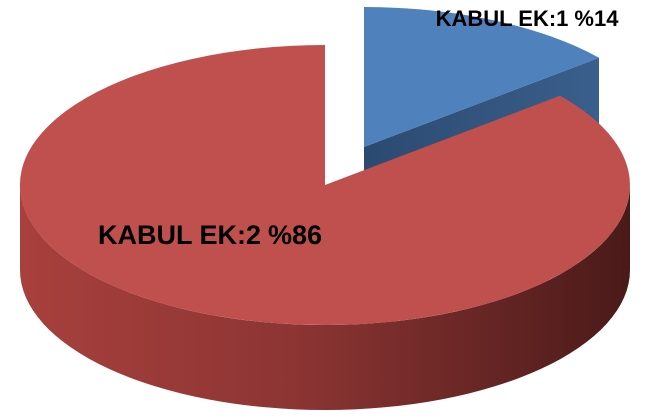 The image size is (647, 418). I want to click on category-label: KABUL EK:1, so click(502, 18).